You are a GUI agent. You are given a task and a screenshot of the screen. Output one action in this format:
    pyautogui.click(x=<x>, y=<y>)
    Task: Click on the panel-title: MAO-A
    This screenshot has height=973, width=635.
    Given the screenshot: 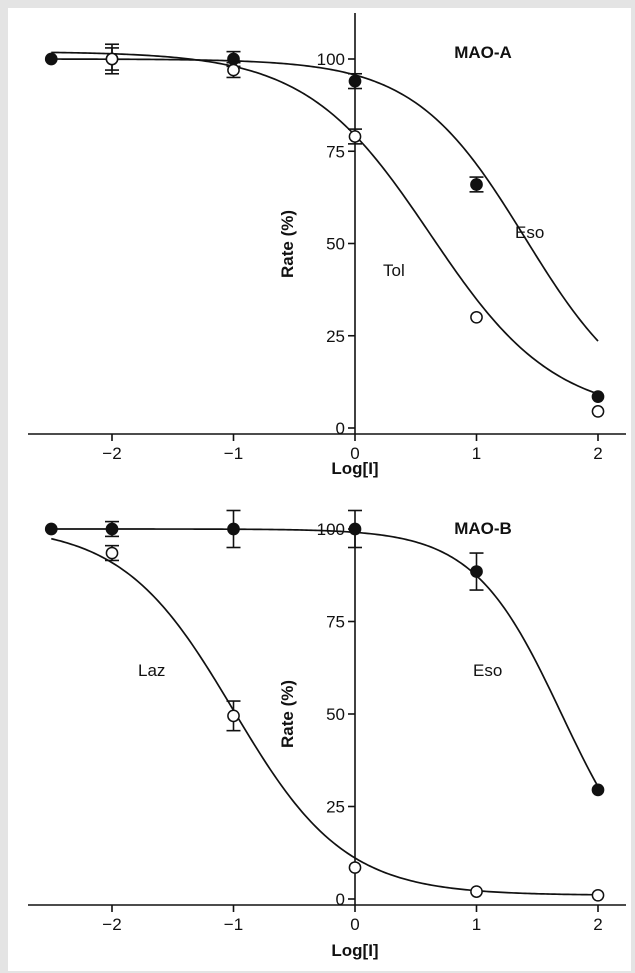 What is the action you would take?
    pyautogui.click(x=483, y=52)
    